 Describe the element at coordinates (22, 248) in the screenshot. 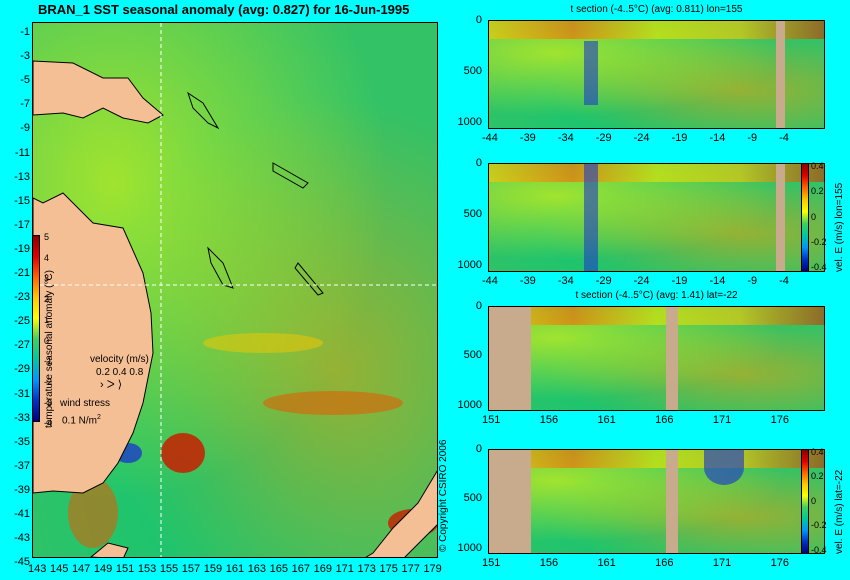

I see `lat-tick-label: -19` at that location.